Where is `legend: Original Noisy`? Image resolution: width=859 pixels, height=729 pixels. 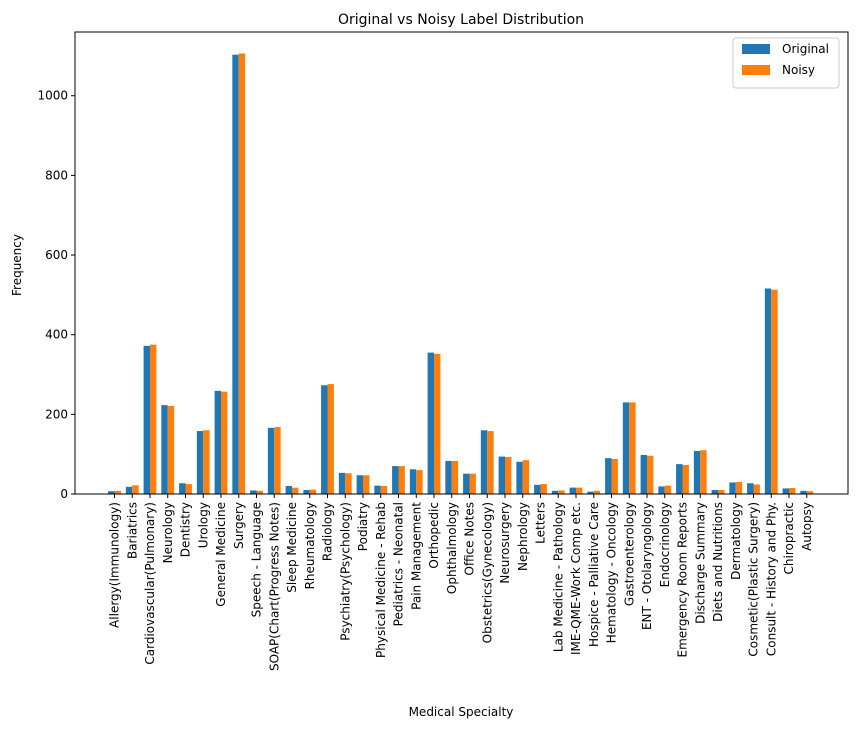
legend: Original Noisy is located at coordinates (786, 63).